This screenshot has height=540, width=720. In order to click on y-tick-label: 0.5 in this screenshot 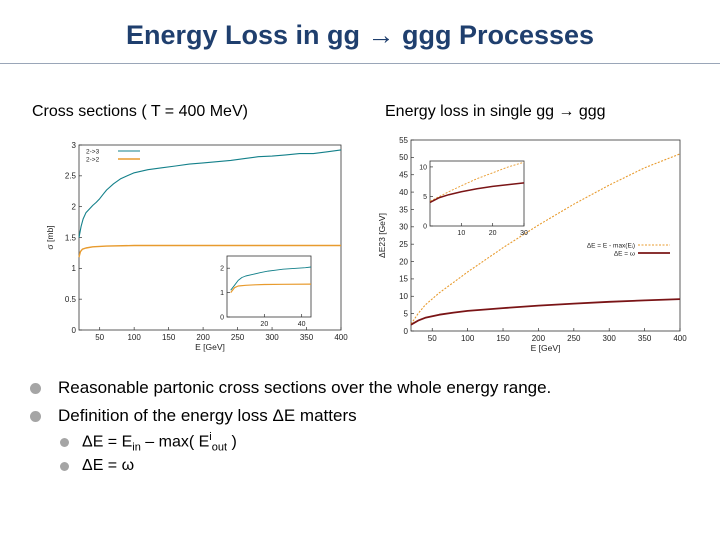, I will do `click(71, 299)`.